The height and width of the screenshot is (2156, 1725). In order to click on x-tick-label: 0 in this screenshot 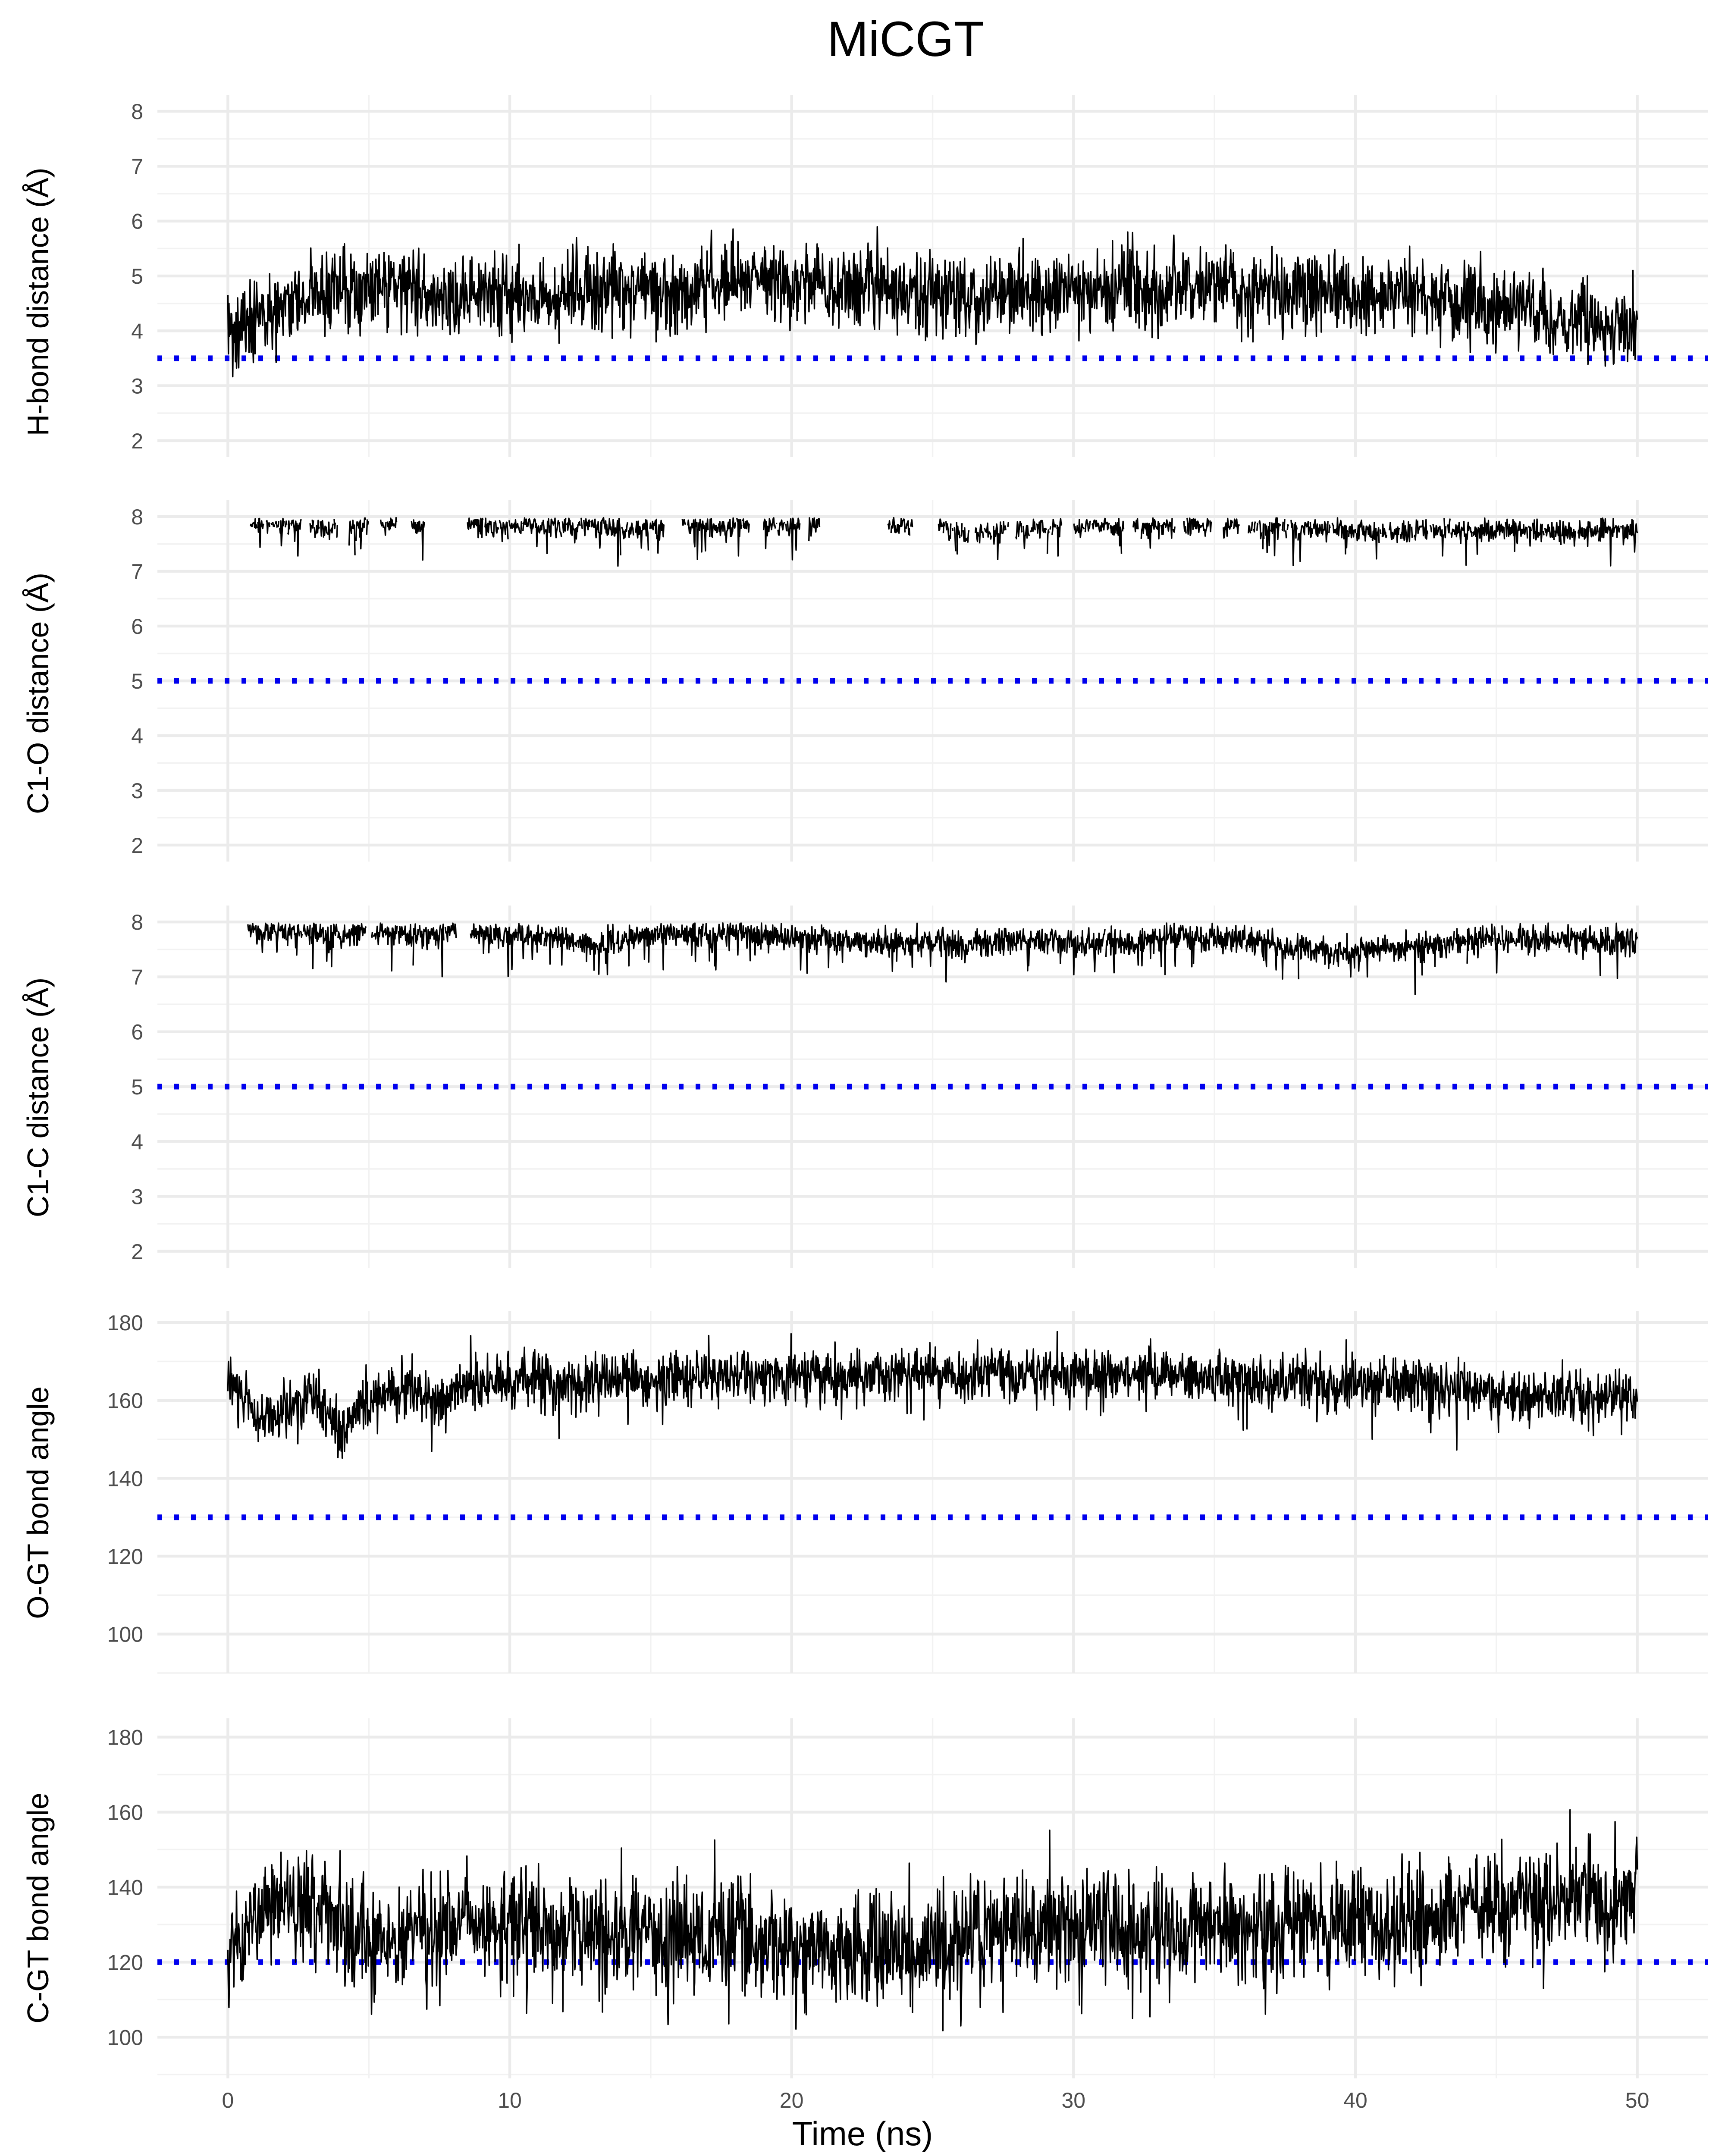, I will do `click(228, 2100)`.